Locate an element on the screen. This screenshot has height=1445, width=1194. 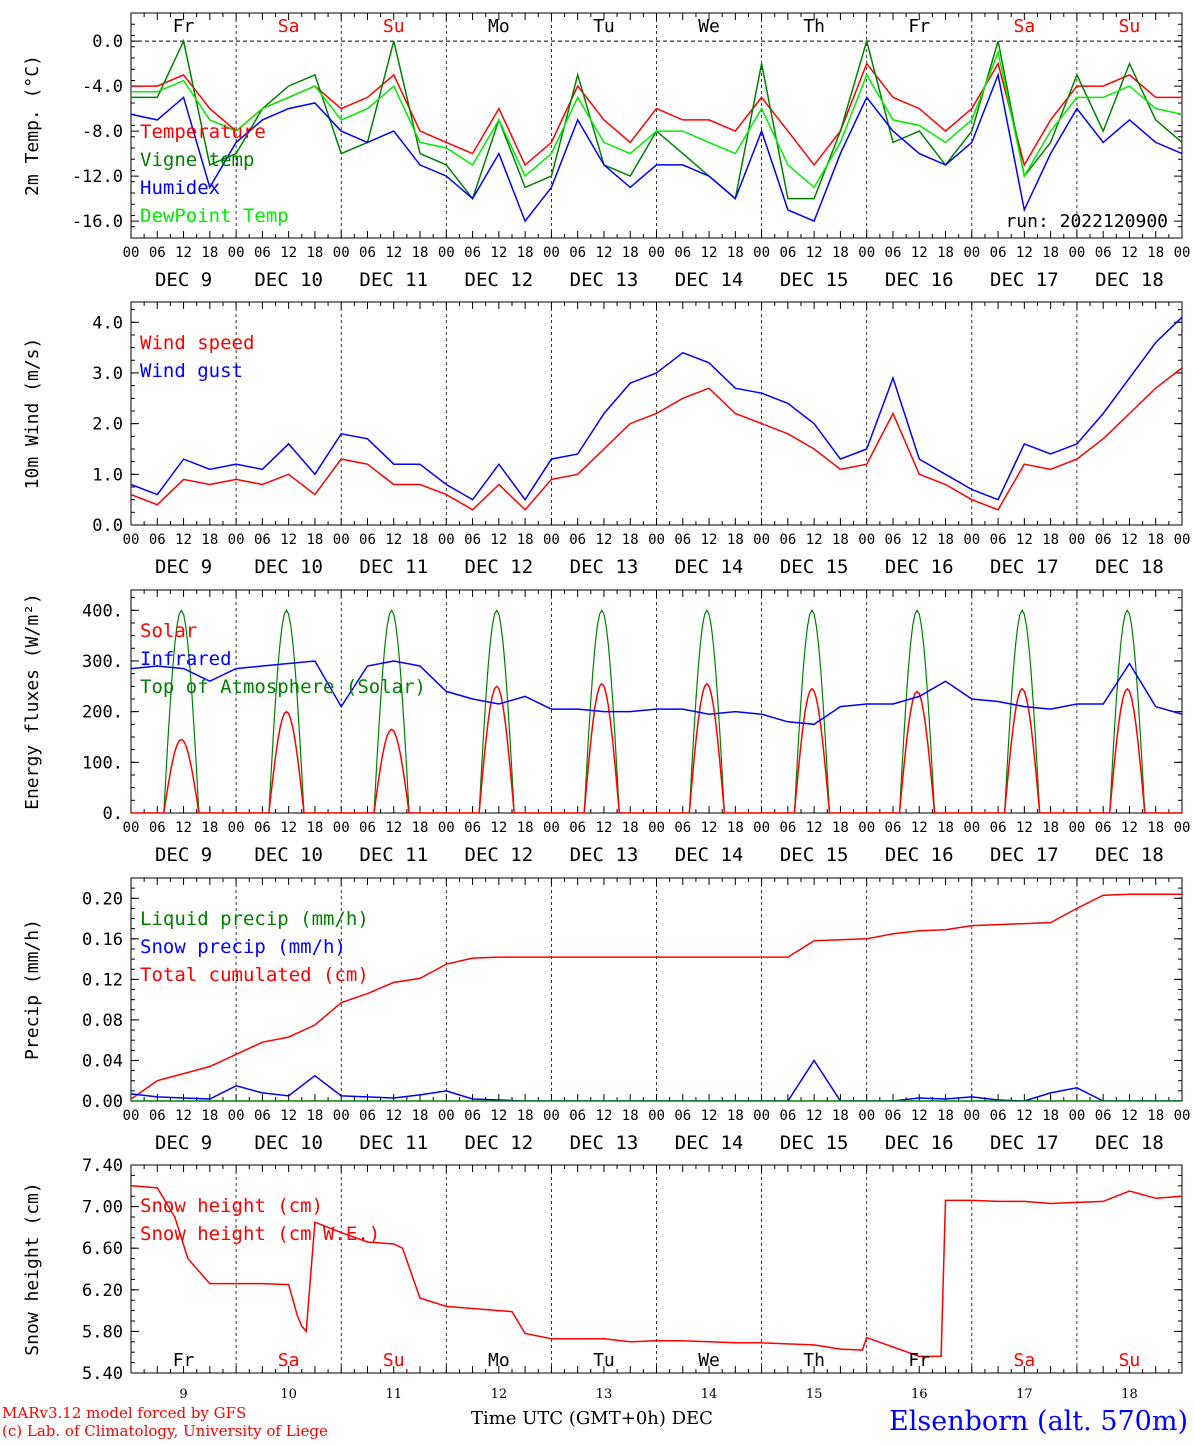
day-number-label: 12 is located at coordinates (499, 1394).